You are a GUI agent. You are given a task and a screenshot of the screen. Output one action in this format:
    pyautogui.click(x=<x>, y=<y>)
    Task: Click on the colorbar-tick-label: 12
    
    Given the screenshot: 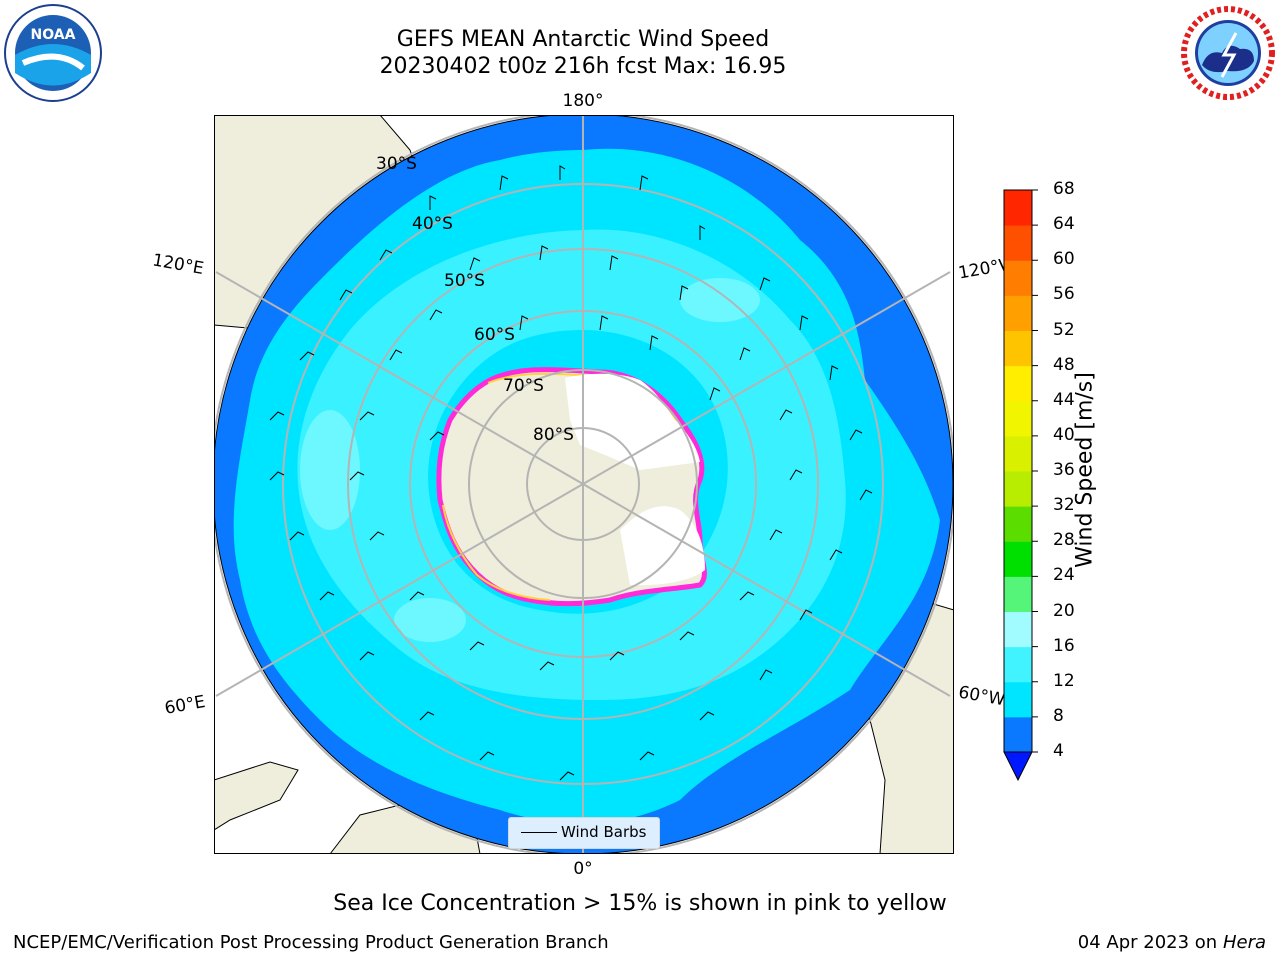 What is the action you would take?
    pyautogui.click(x=1064, y=680)
    